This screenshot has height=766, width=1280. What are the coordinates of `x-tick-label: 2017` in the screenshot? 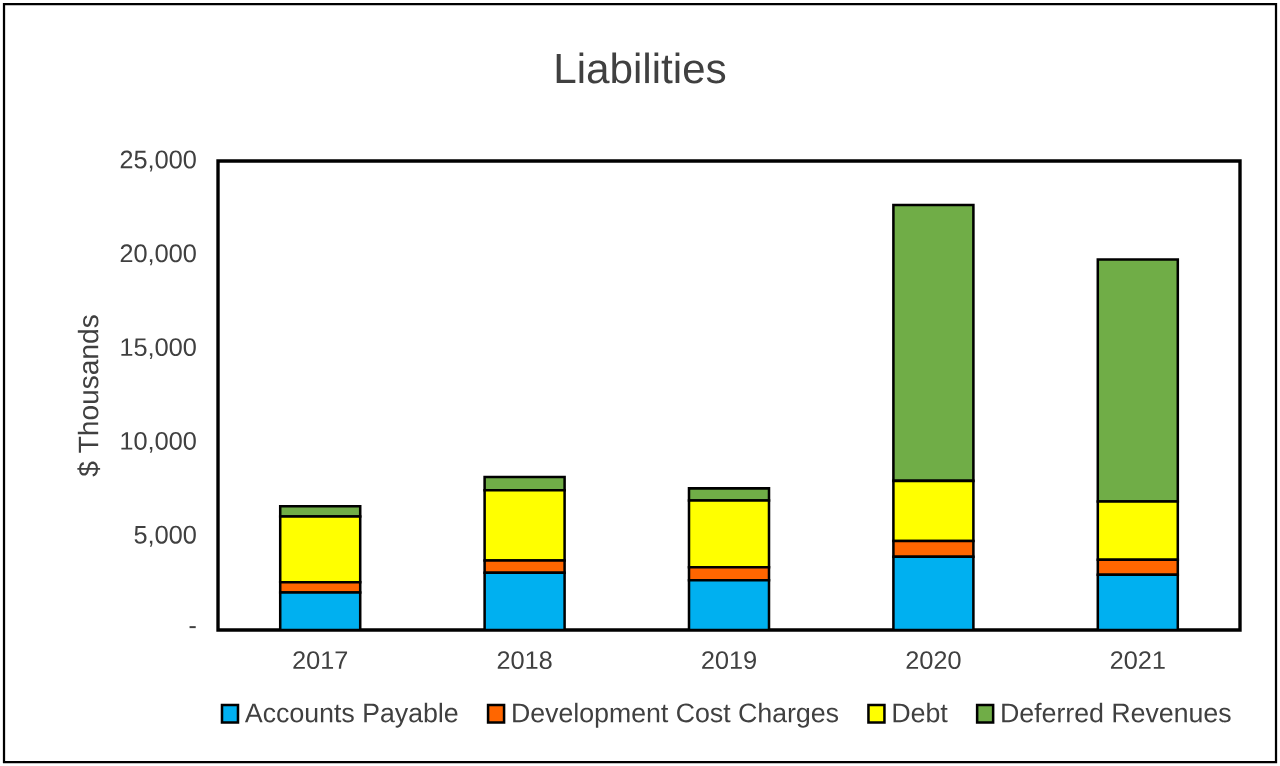 It's located at (320, 660).